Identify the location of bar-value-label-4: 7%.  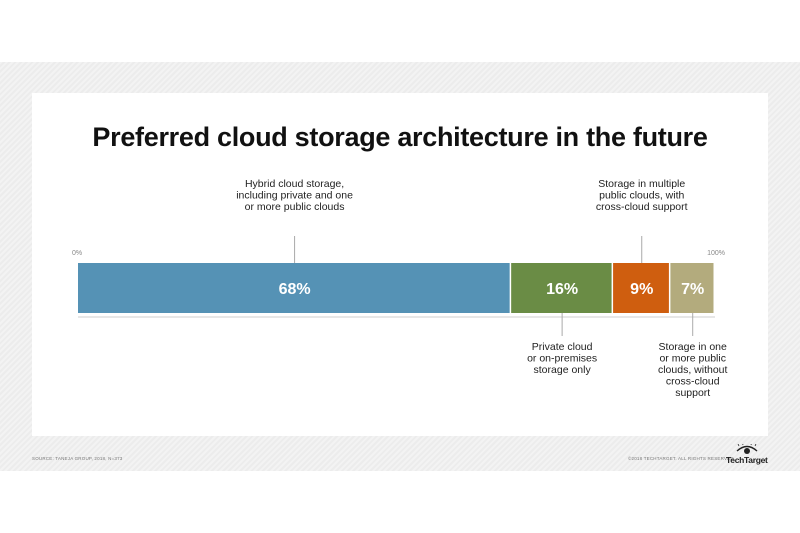
(692, 289).